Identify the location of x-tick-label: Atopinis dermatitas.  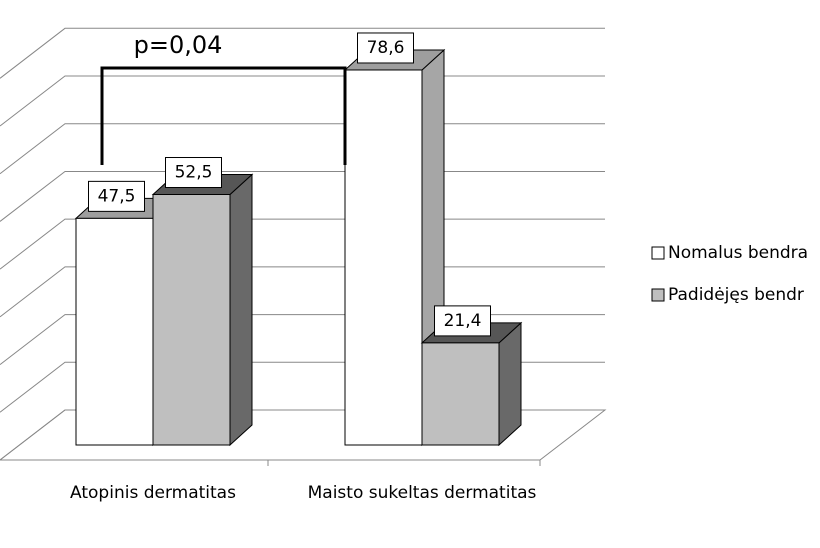
(153, 493).